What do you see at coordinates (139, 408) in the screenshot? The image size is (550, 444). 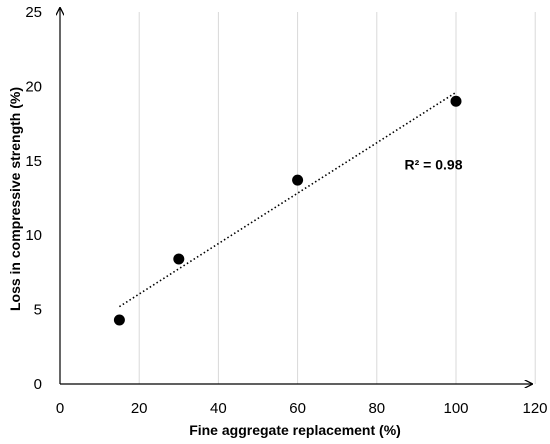 I see `x-tick-label-20: 20` at bounding box center [139, 408].